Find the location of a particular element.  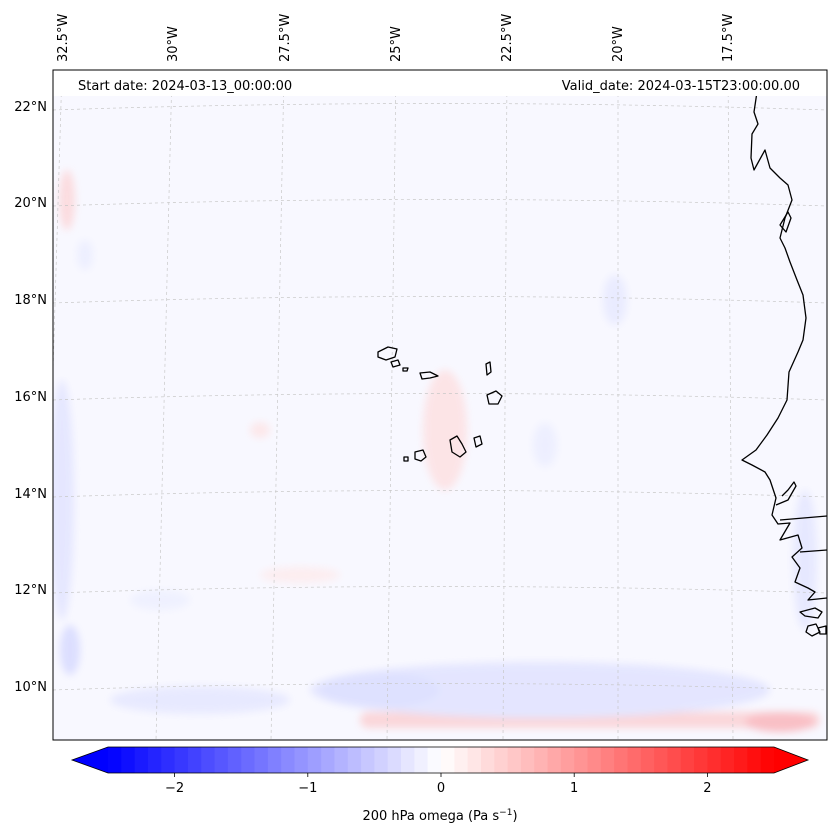

valid-date-label: Valid_date: 2024-03-15T23:00:00.00 is located at coordinates (681, 86).